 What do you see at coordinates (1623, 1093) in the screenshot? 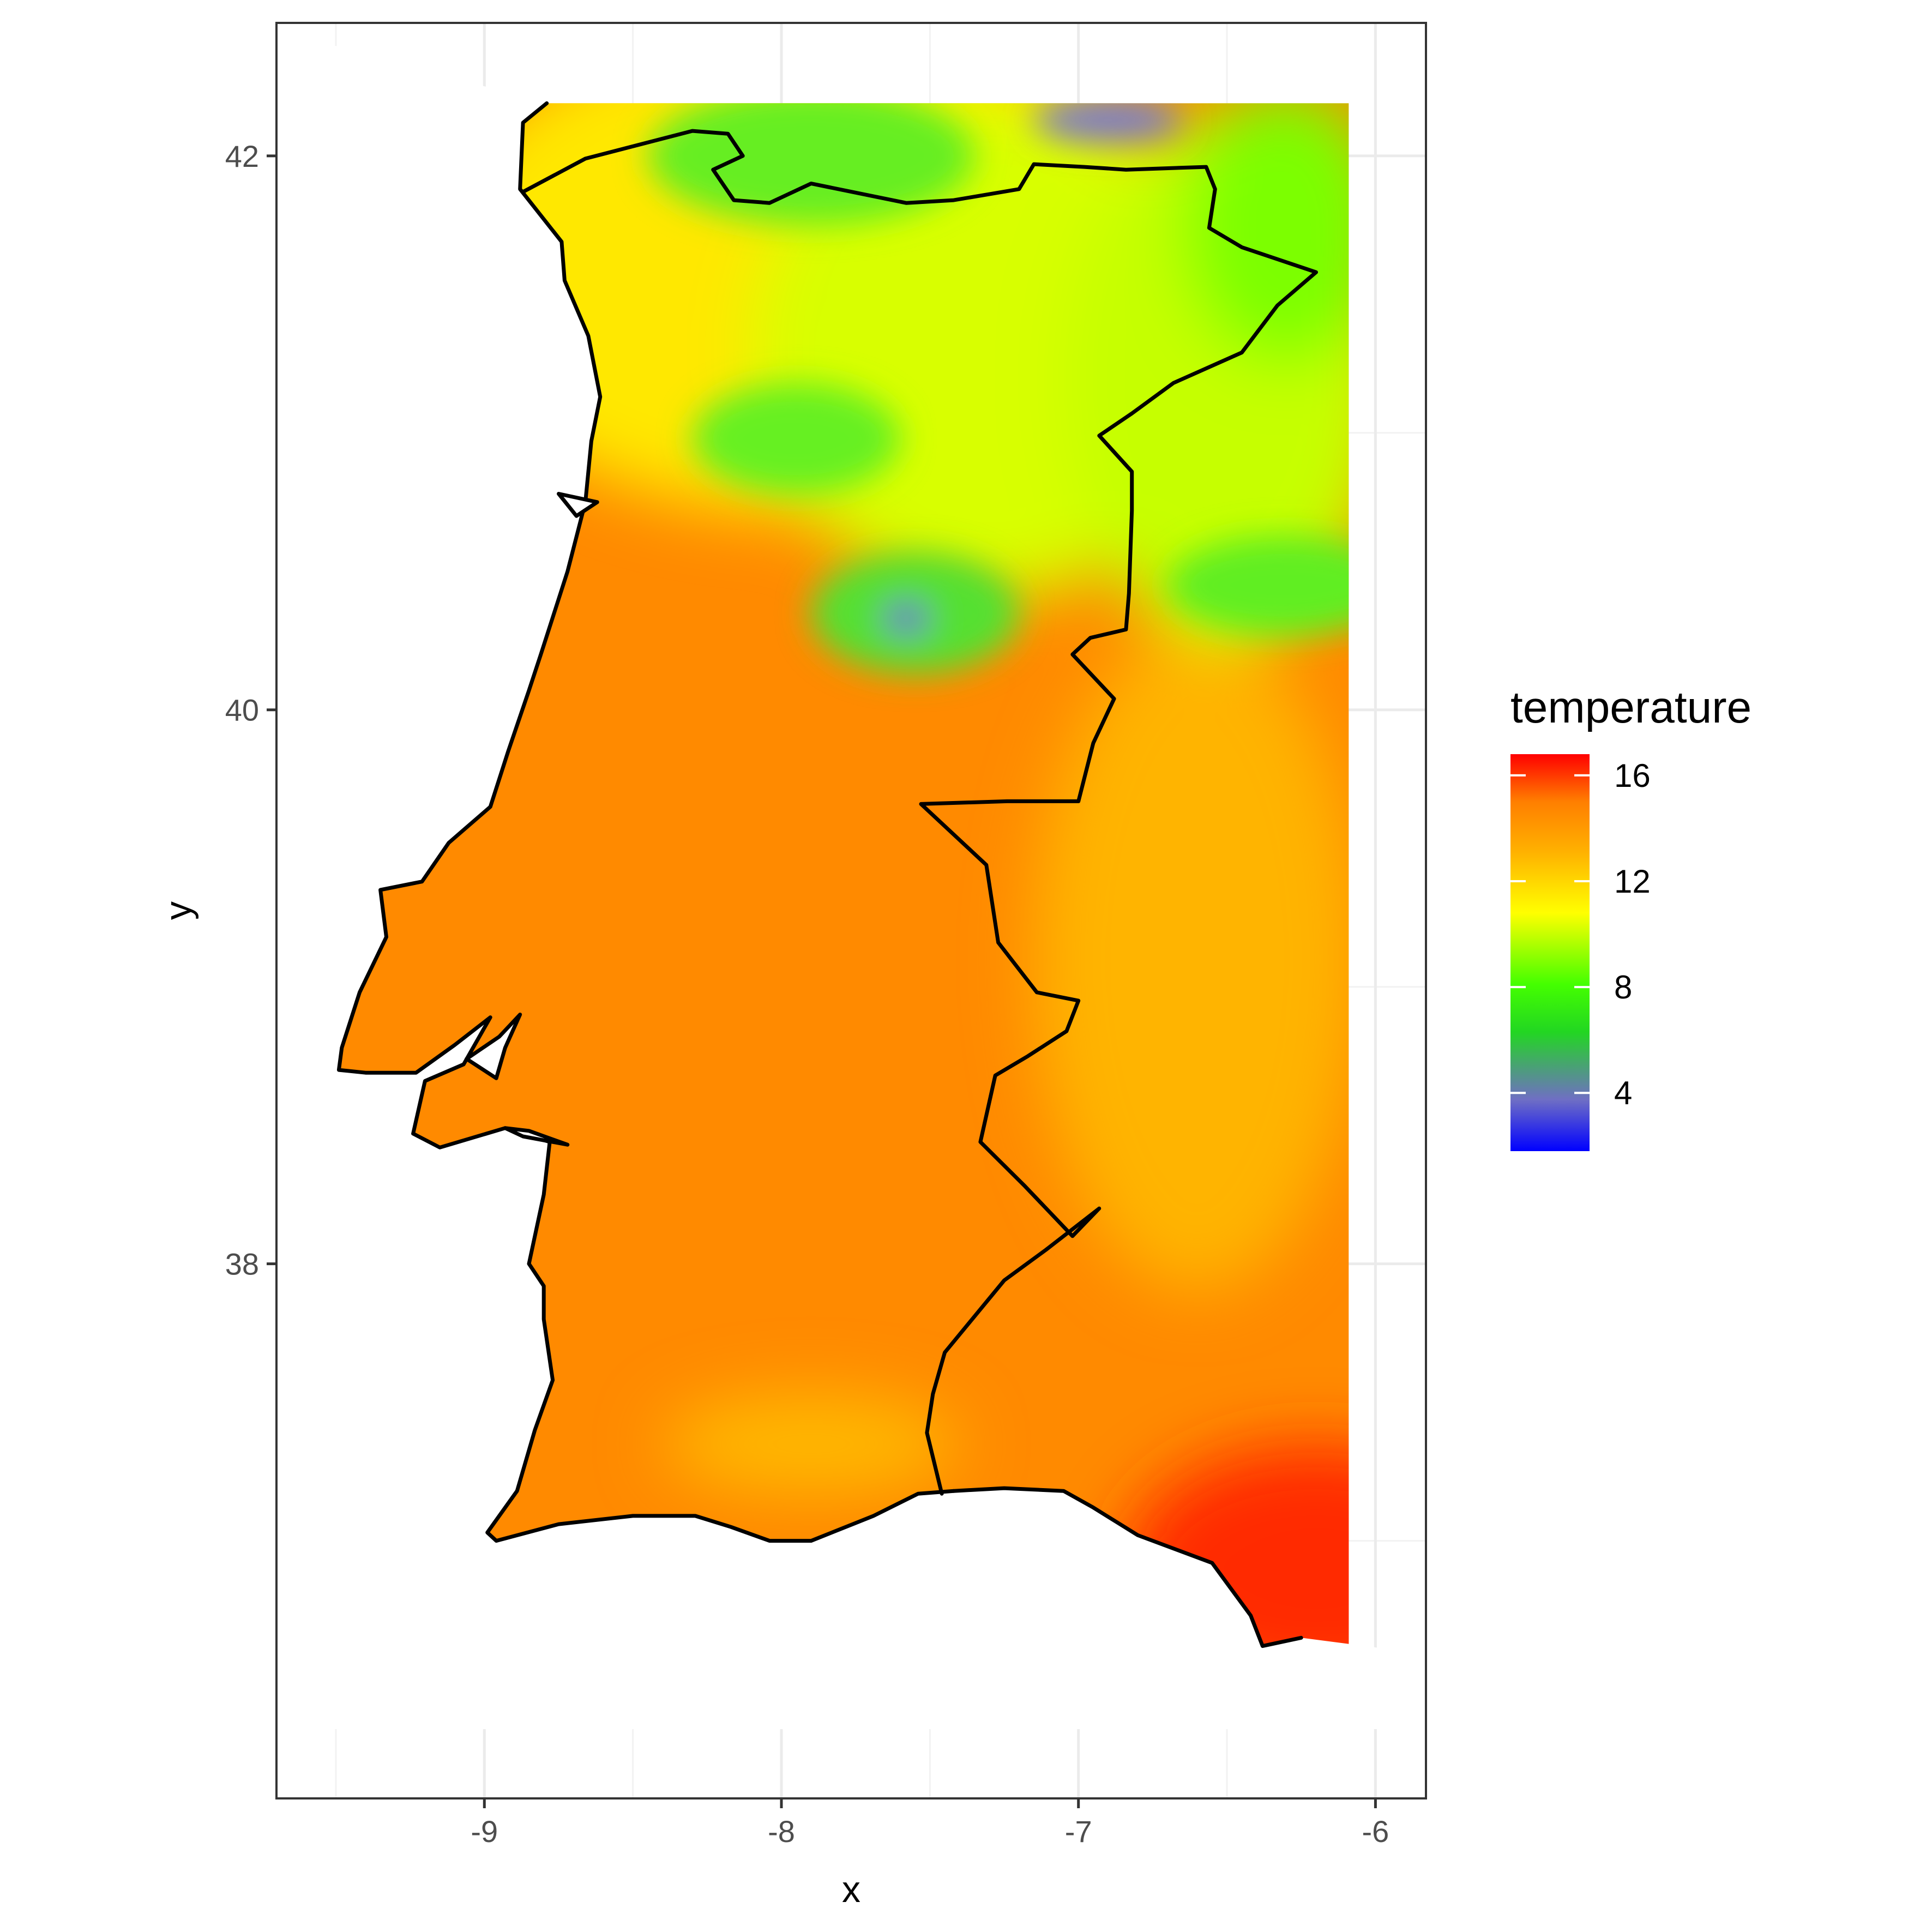
I see `legend-tick-label: 4` at bounding box center [1623, 1093].